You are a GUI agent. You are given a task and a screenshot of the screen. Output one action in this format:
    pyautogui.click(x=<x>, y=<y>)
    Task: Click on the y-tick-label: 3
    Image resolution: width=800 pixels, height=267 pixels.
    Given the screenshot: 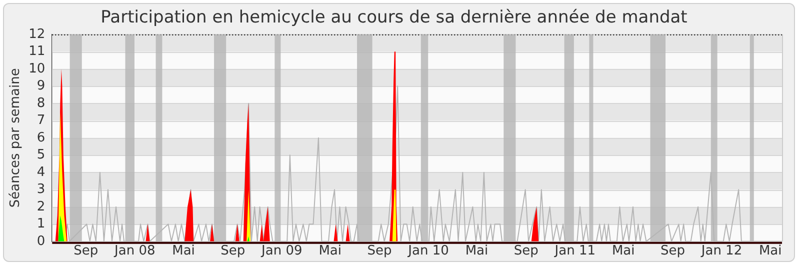 What is the action you would take?
    pyautogui.click(x=41, y=190)
    